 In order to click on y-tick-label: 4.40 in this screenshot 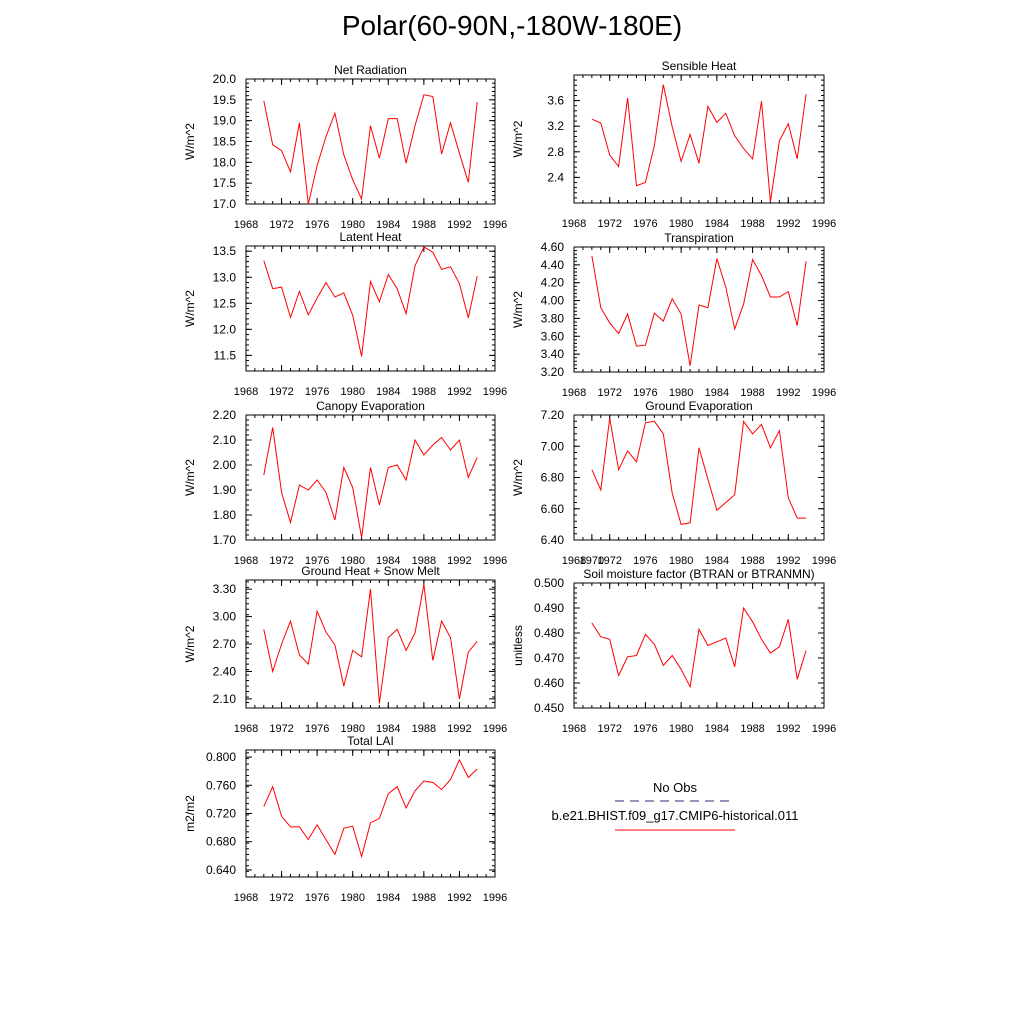, I will do `click(553, 265)`.